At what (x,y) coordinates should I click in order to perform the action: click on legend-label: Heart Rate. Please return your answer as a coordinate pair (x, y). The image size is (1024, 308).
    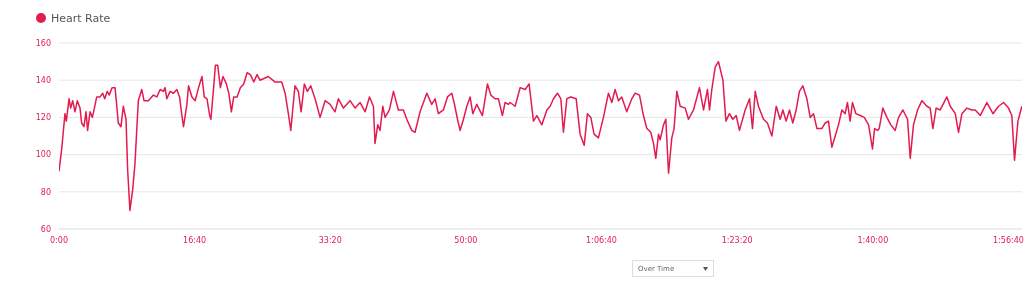
    Looking at the image, I should click on (81, 18).